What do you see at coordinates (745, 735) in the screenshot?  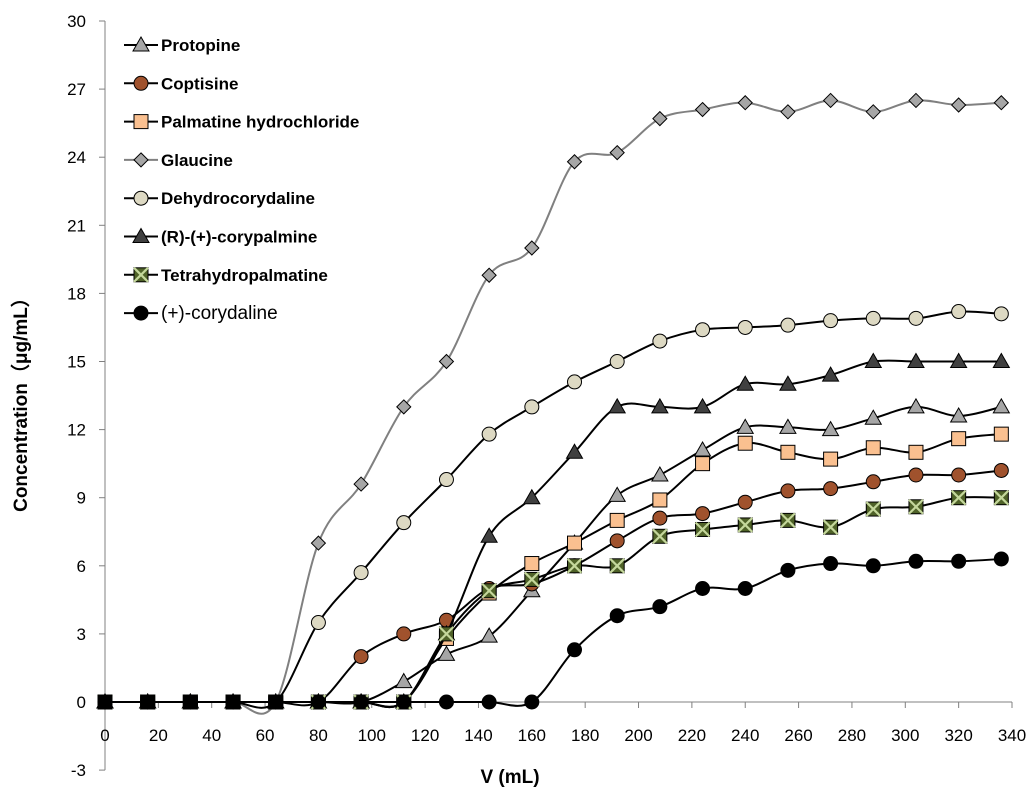 I see `x-tick-label: 240` at bounding box center [745, 735].